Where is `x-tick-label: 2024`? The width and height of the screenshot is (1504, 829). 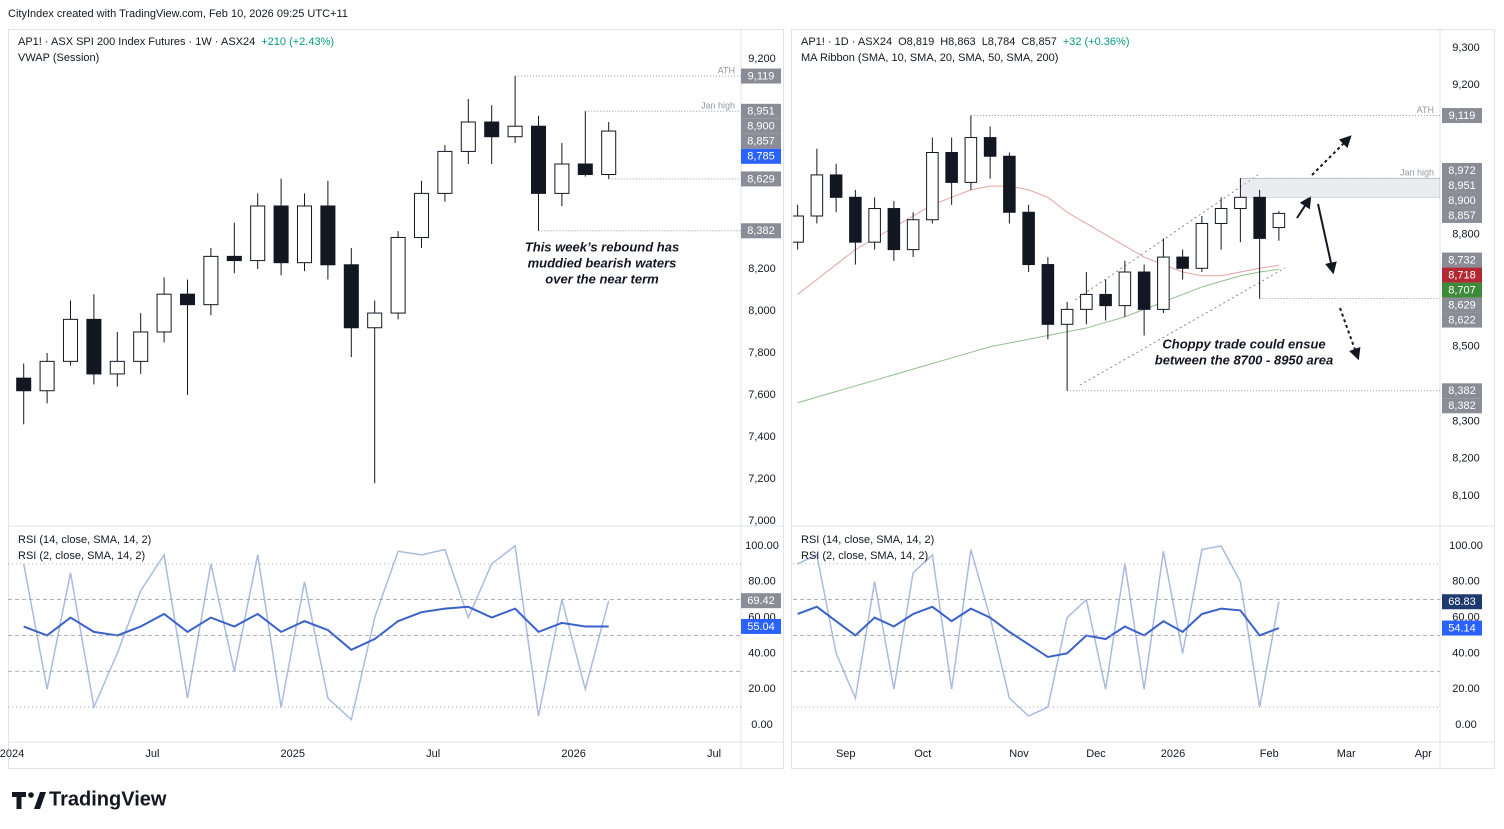
x-tick-label: 2024 is located at coordinates (12, 754).